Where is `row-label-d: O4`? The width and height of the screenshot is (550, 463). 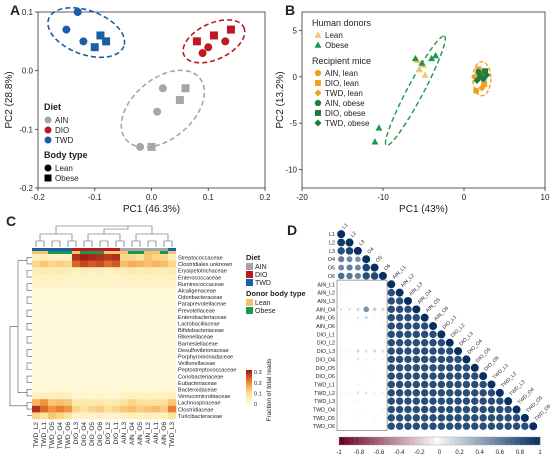 row-label-d: O4 is located at coordinates (331, 260).